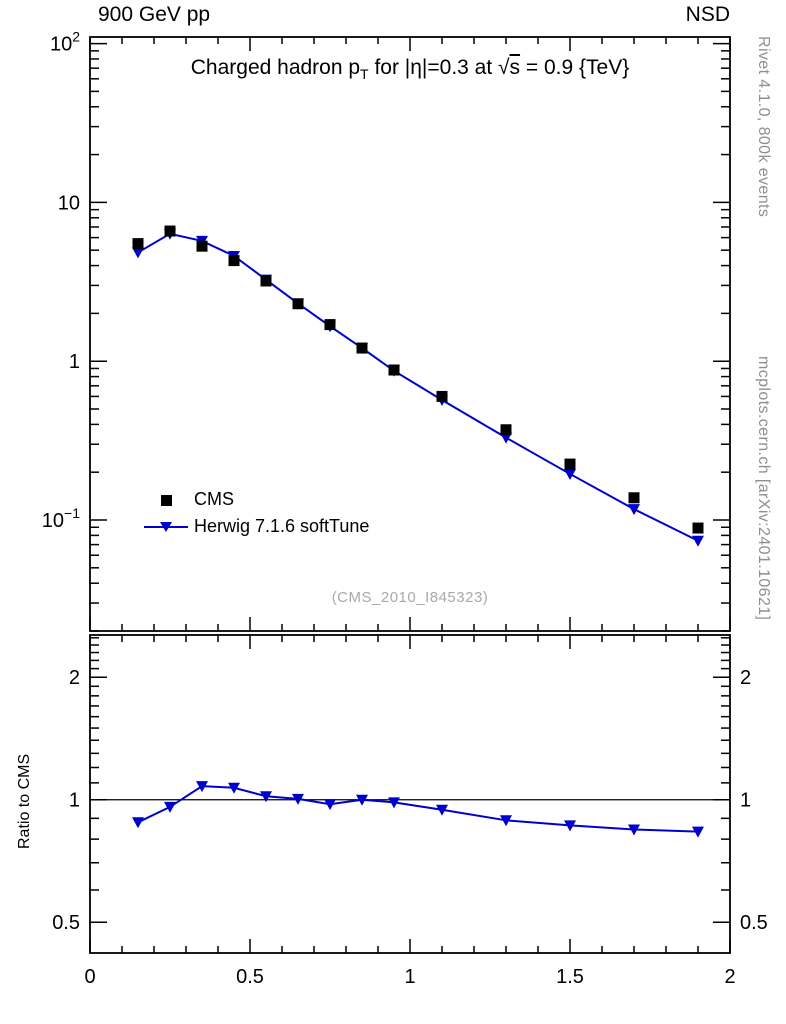 The height and width of the screenshot is (1024, 786). Describe the element at coordinates (275, 67) in the screenshot. I see `title-pre: Charged hadron p` at that location.